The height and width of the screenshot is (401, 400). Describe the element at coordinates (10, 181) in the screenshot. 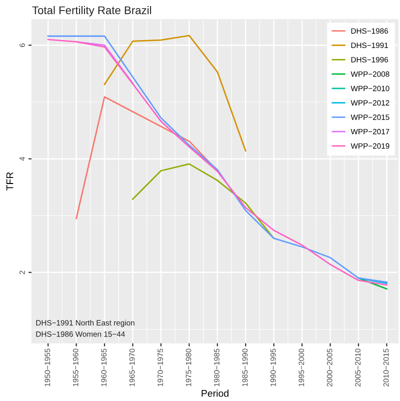

I see `y-axis-title: TFR` at that location.